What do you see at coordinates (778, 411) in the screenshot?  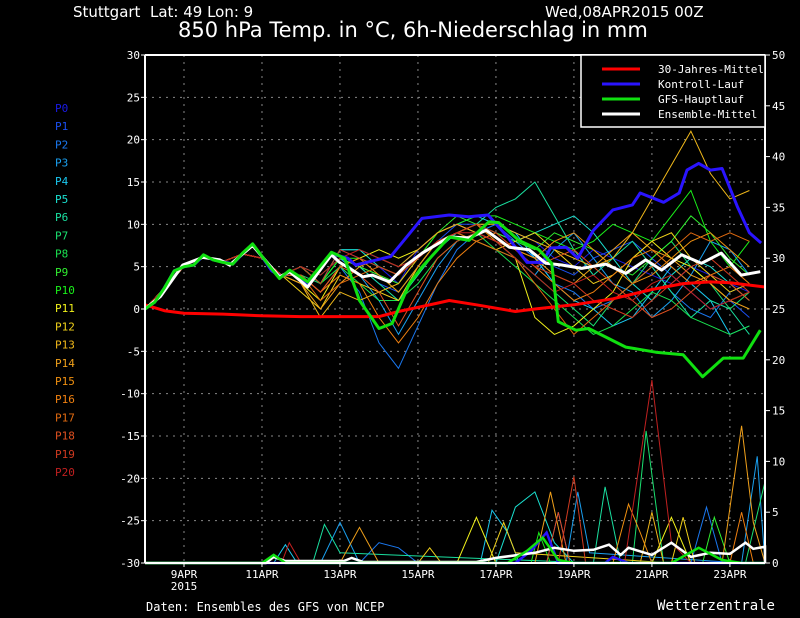 I see `right-tick-label: 15` at bounding box center [778, 411].